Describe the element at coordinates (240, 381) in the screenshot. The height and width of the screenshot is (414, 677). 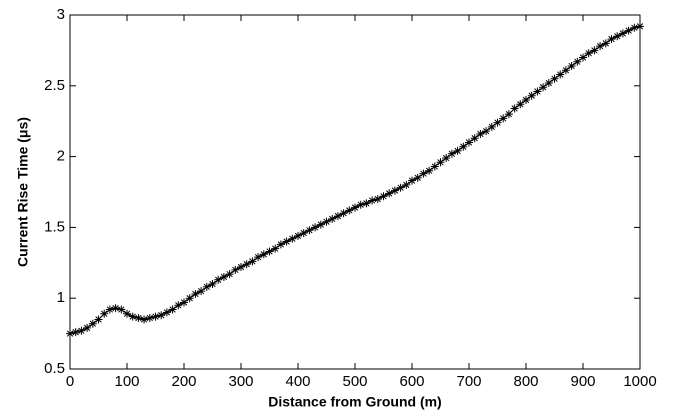
I see `x-tick-label: 300` at that location.